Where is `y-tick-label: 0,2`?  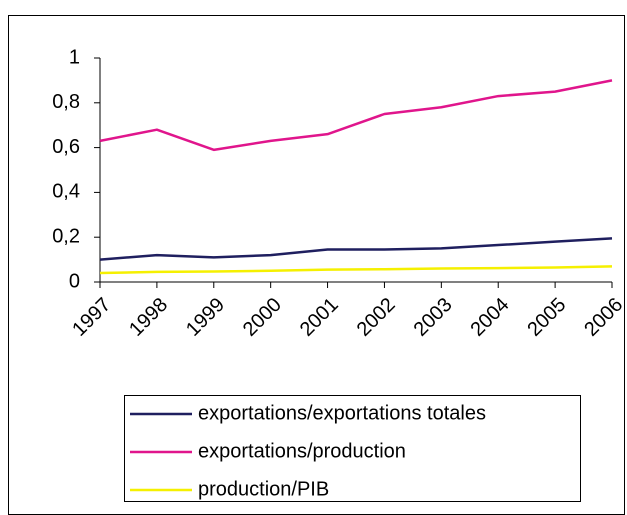 y-tick-label: 0,2 is located at coordinates (66, 236).